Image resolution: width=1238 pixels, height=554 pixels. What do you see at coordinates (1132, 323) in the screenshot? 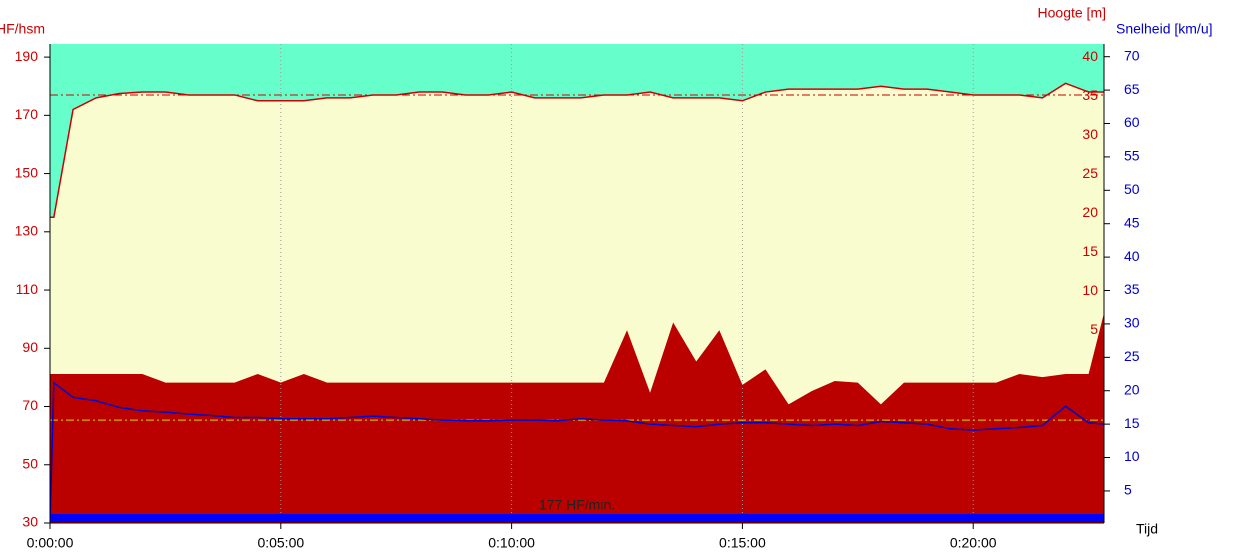
I see `y3-tick-label: 30` at bounding box center [1132, 323].